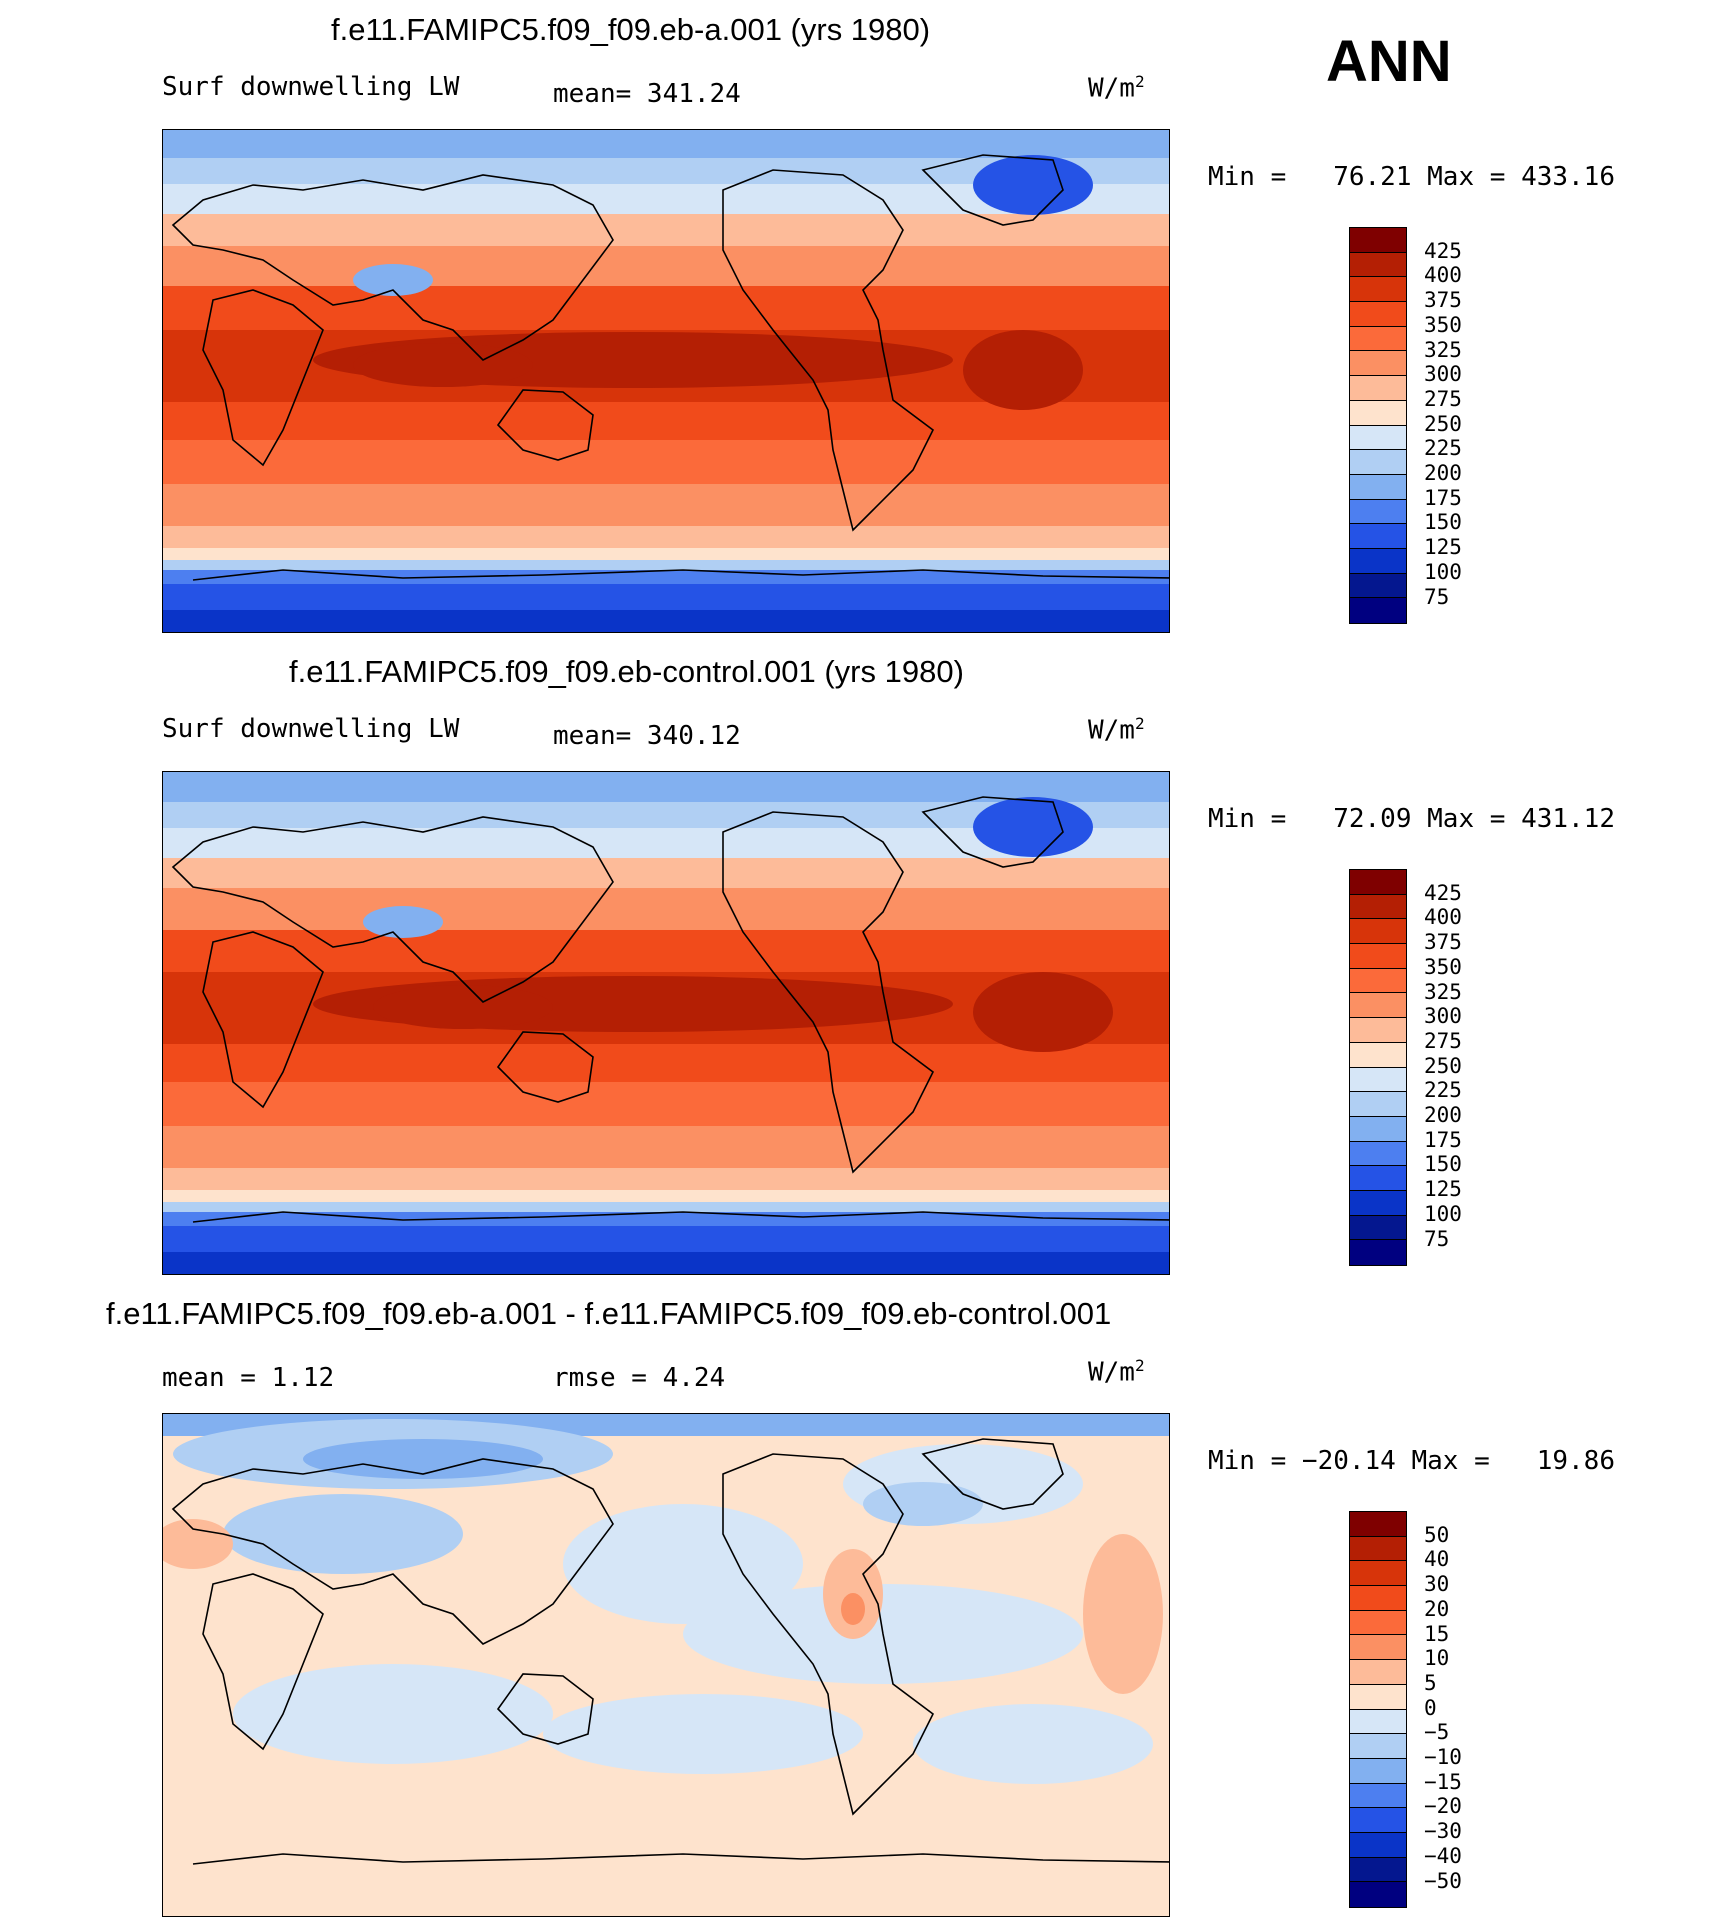 This screenshot has width=1710, height=1919. What do you see at coordinates (1116, 88) in the screenshot?
I see `panel-1-units: W/m2` at bounding box center [1116, 88].